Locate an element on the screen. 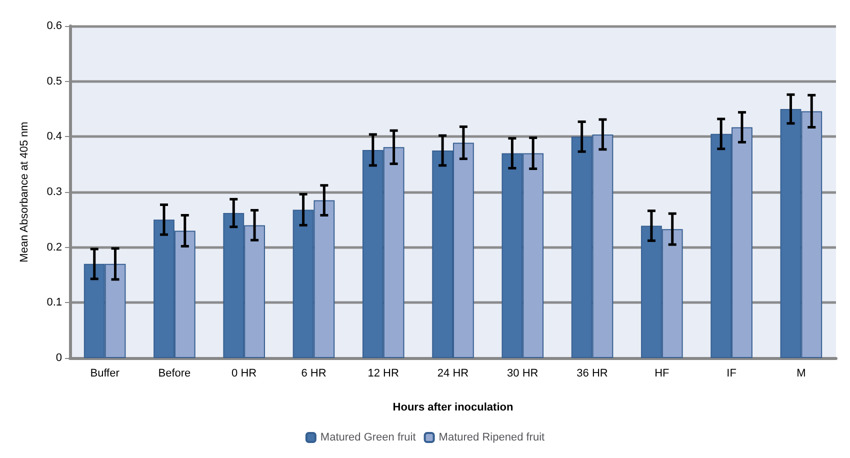  x-tick-label: HF is located at coordinates (662, 374).